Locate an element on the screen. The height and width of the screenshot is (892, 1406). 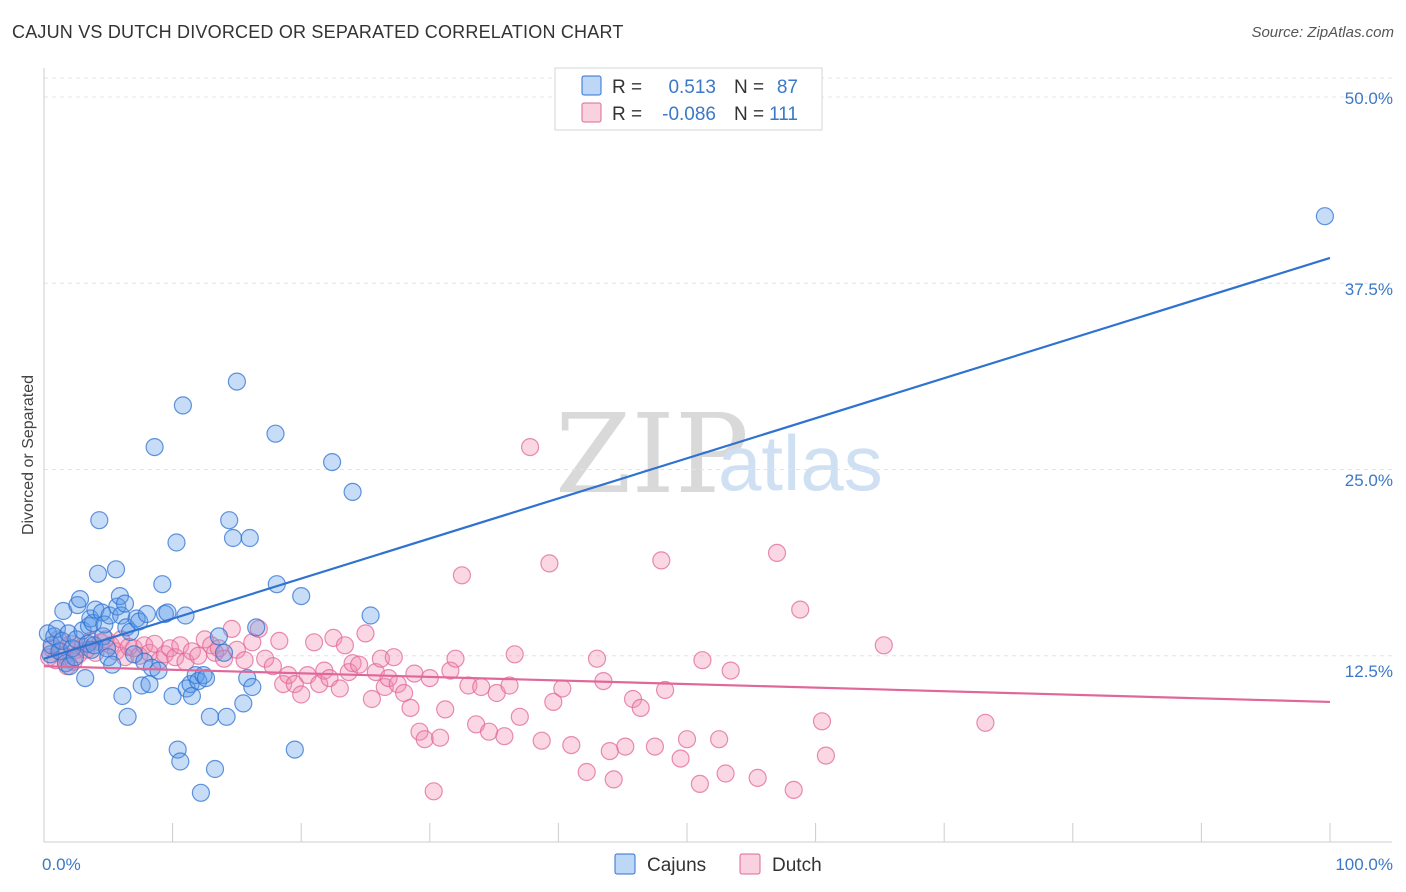
y-tick-50: 50.0% is located at coordinates (1369, 98).